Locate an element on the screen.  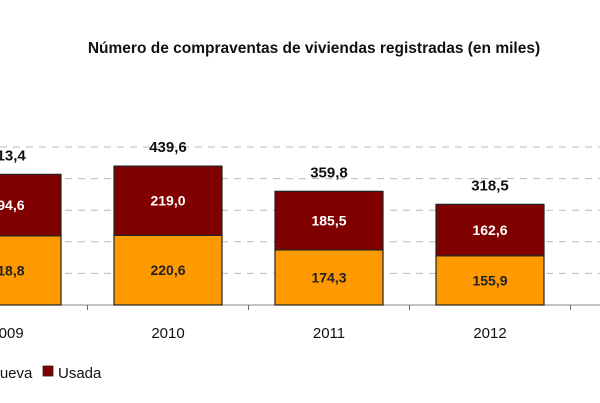
data-label-nueva: 218,8 is located at coordinates (12, 270).